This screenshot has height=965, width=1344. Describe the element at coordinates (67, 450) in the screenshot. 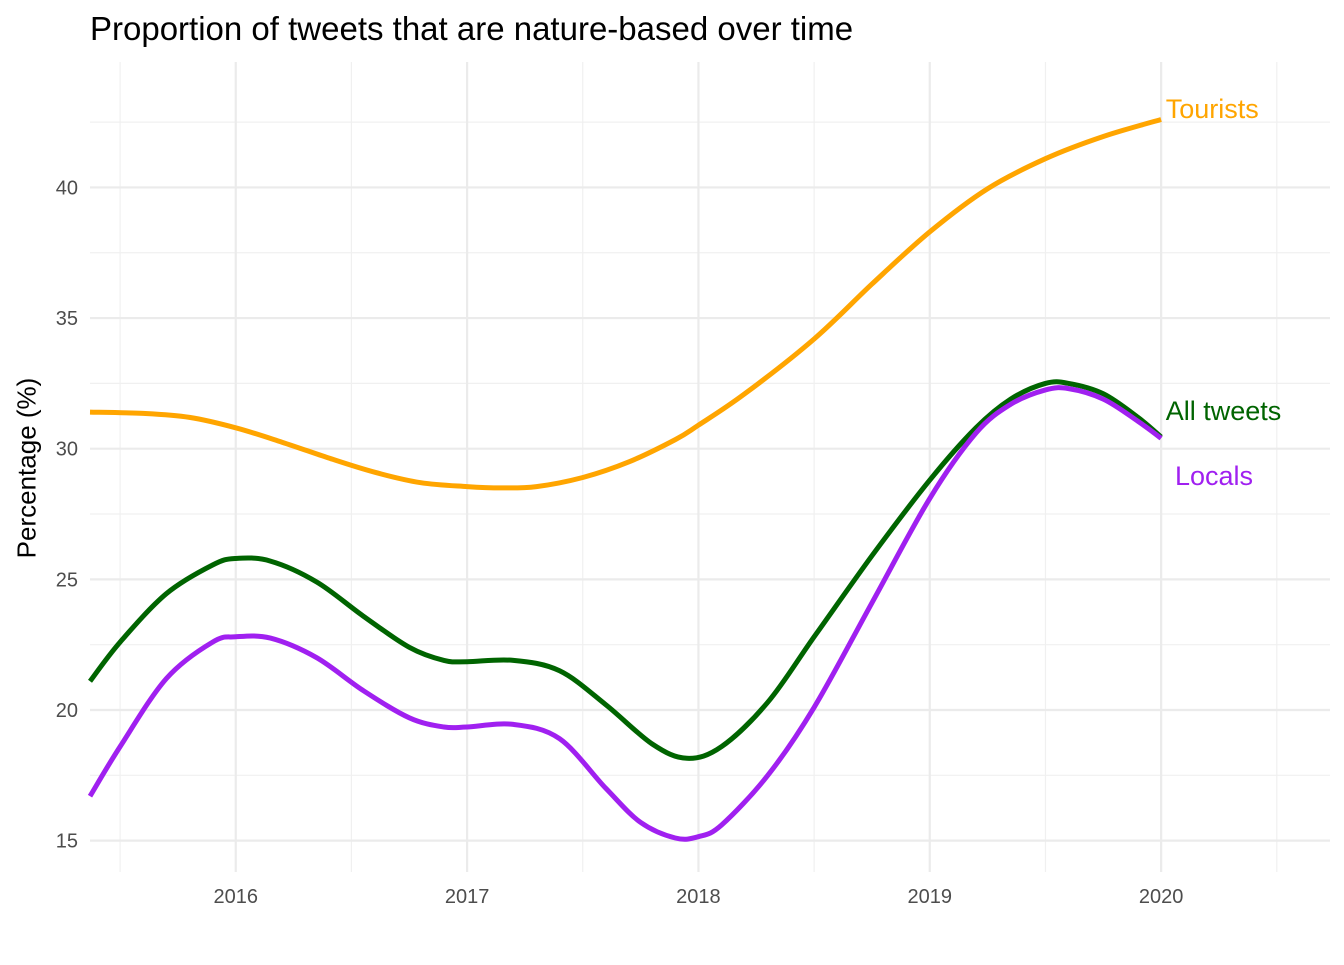

I see `y-tick-label: 30` at that location.